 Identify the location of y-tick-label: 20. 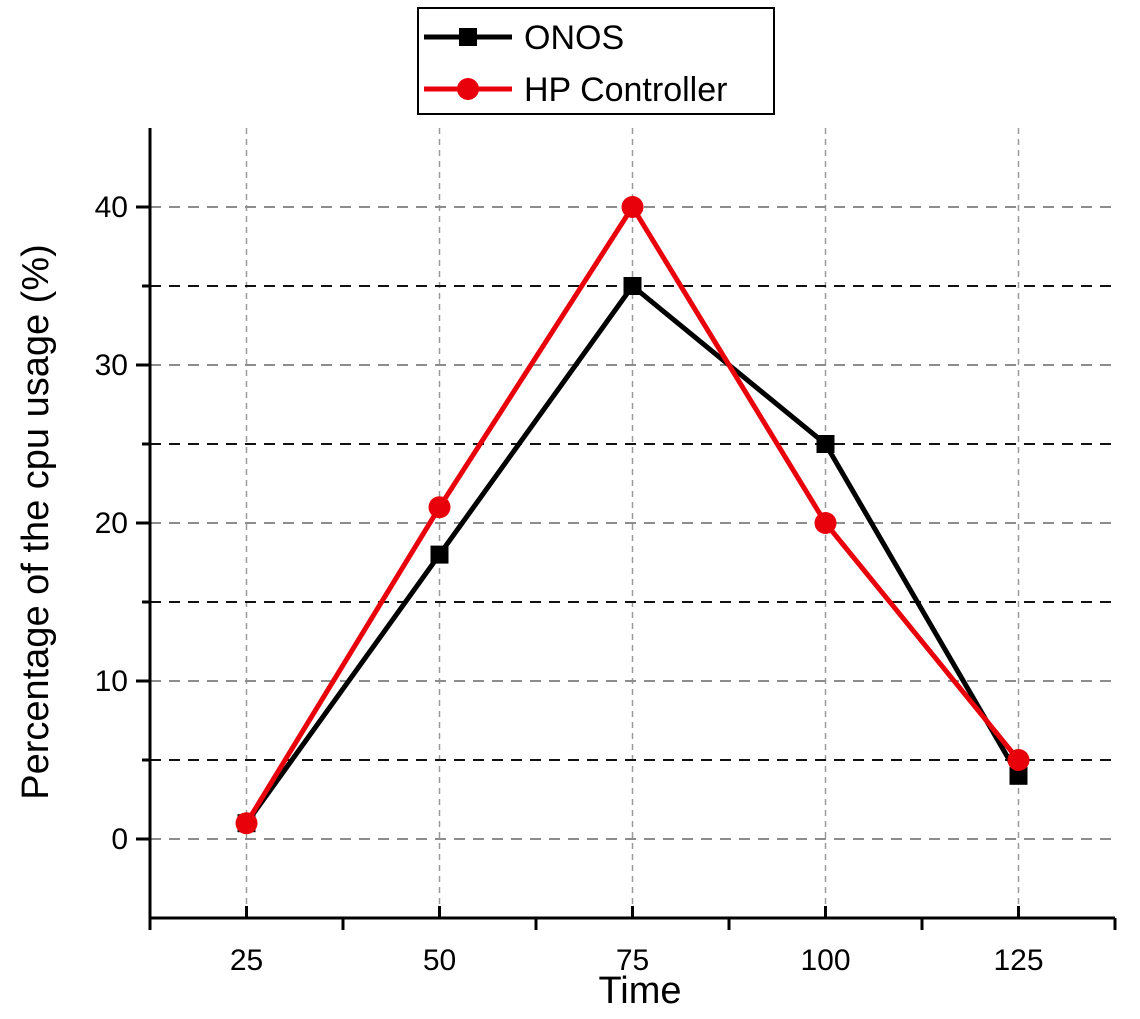
(111, 523).